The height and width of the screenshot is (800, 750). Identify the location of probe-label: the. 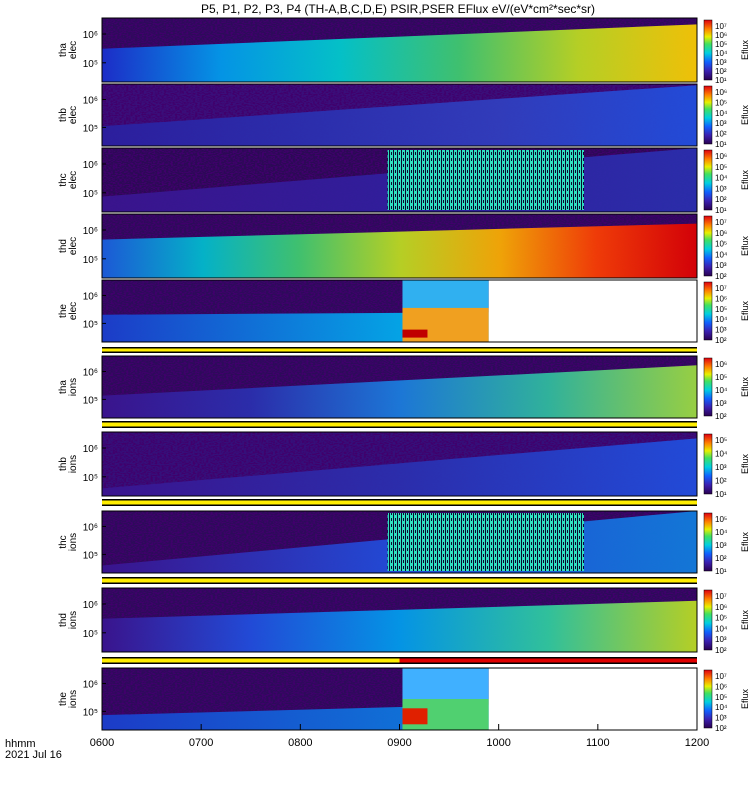
(63, 699).